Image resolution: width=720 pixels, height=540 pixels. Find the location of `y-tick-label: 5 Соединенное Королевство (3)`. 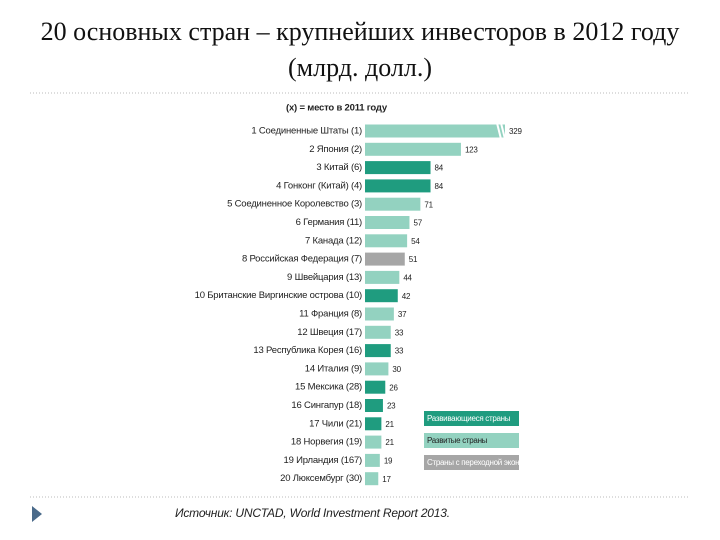

y-tick-label: 5 Соединенное Королевство (3) is located at coordinates (294, 204).